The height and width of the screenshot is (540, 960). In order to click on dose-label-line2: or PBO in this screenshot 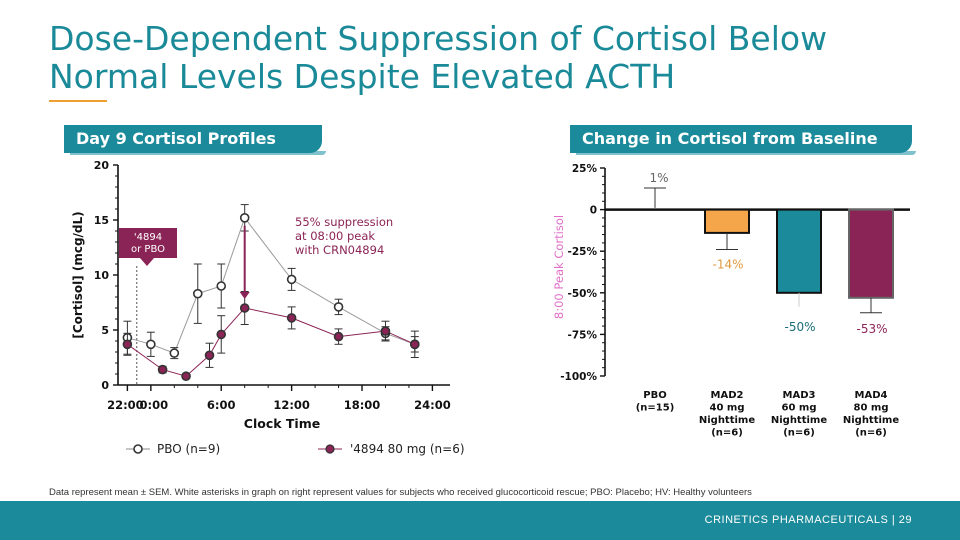, I will do `click(148, 249)`.